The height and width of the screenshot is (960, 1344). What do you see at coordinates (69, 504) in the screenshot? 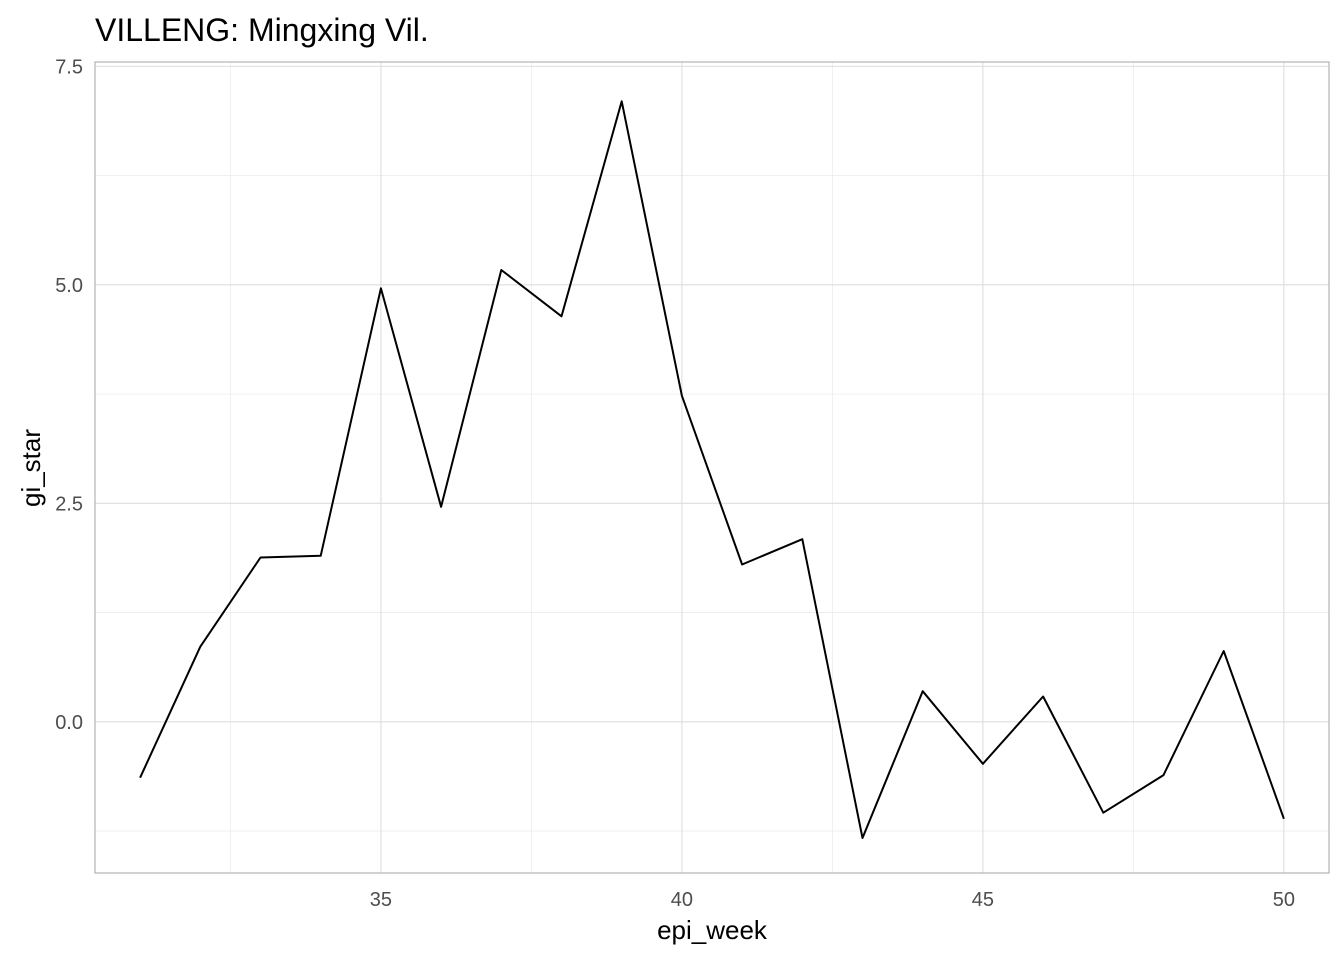
I see `y-tick-label: 2.5` at bounding box center [69, 504].